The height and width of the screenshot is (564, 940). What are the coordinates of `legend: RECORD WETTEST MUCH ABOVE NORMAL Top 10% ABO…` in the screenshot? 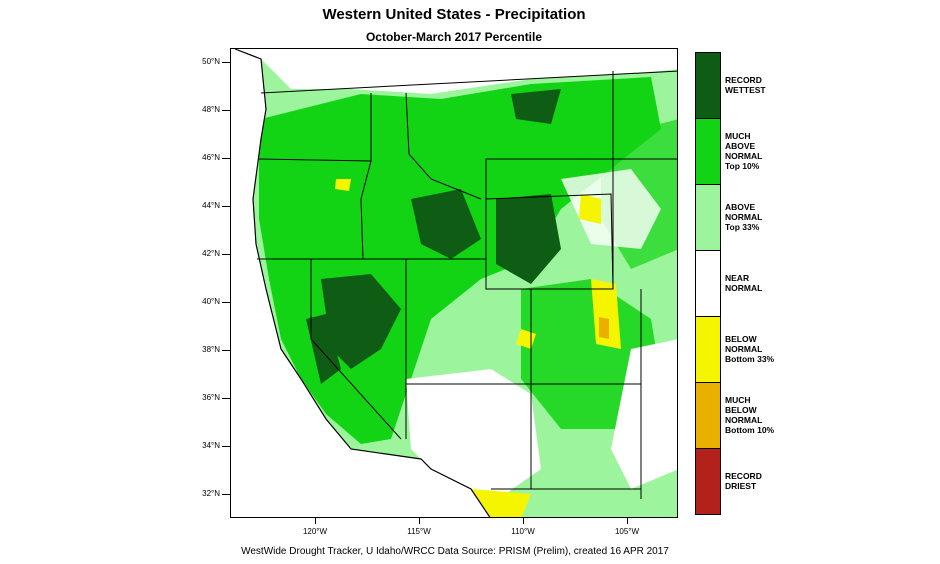 It's located at (780, 283).